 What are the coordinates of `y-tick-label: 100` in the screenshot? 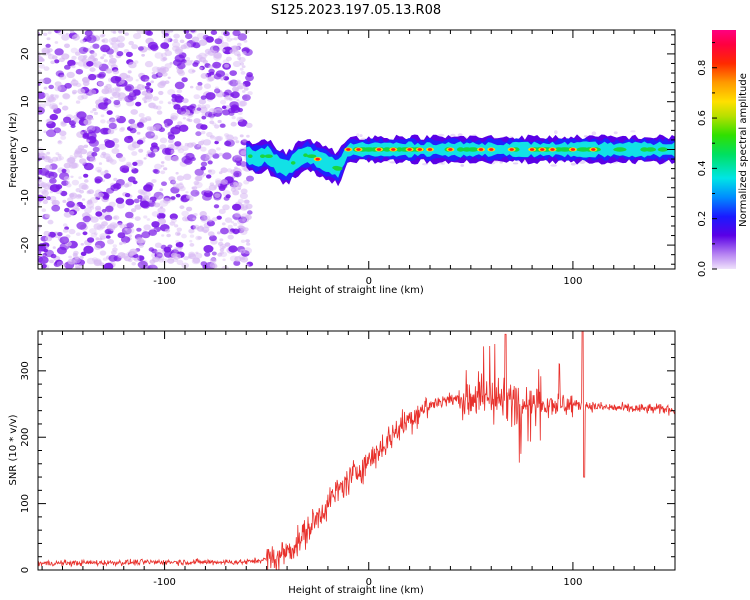 It's located at (25, 503).